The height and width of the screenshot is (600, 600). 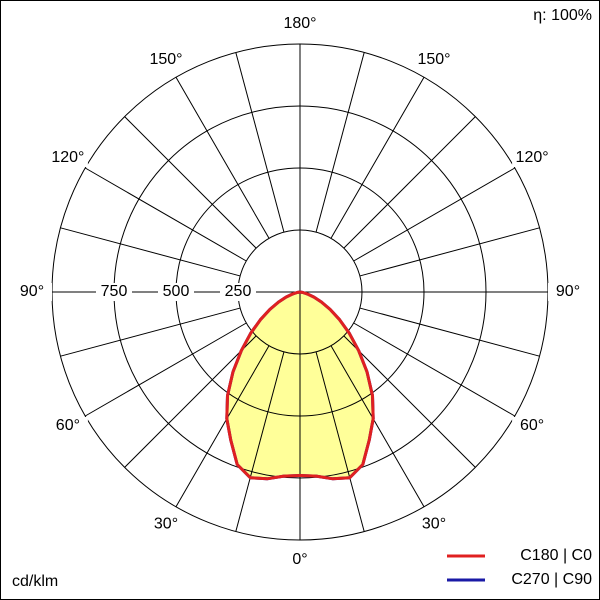 I want to click on angle-label: 180°, so click(x=299, y=23).